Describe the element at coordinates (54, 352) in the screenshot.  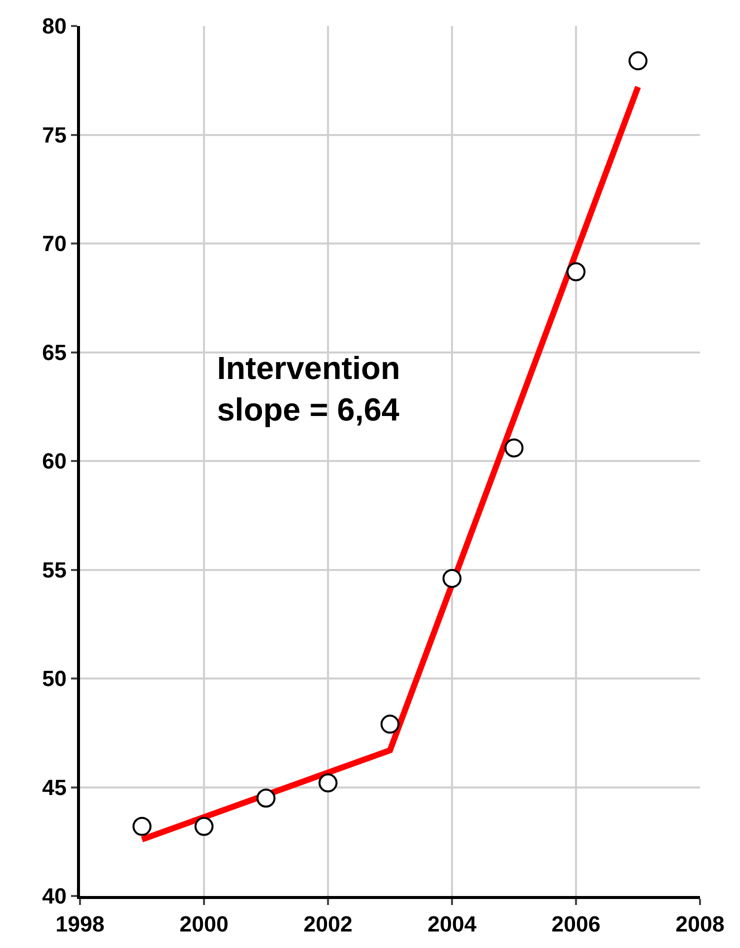
I see `y-tick-label: 65` at that location.